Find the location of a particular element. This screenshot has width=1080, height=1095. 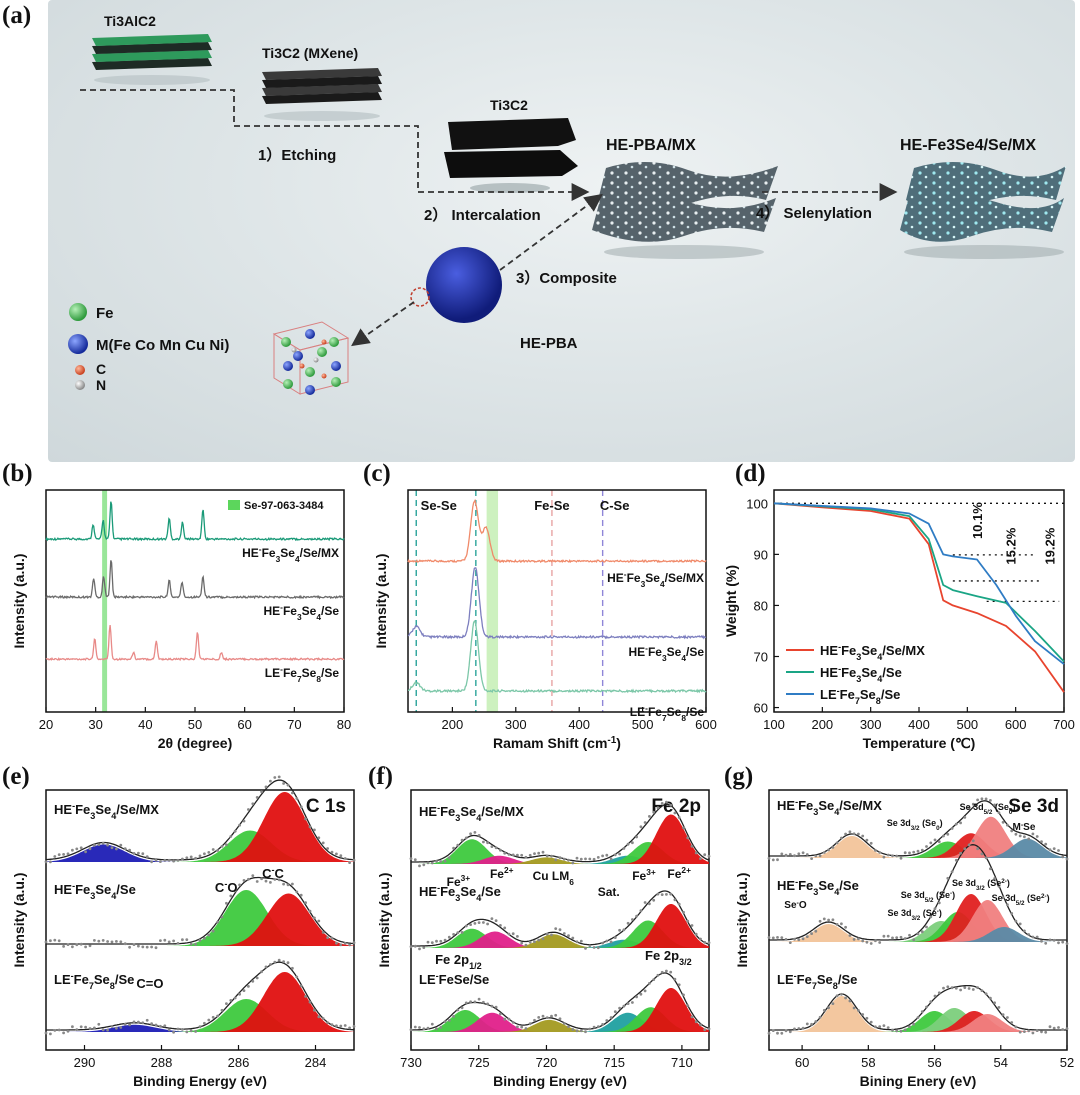

annotation-c-c: C-C is located at coordinates (273, 873).